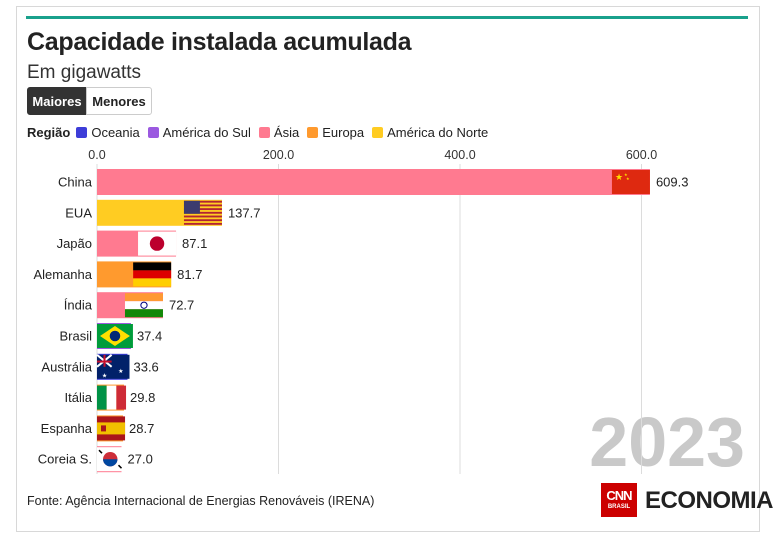 This screenshot has height=540, width=782. What do you see at coordinates (145, 366) in the screenshot?
I see `value-label: 33.6` at bounding box center [145, 366].